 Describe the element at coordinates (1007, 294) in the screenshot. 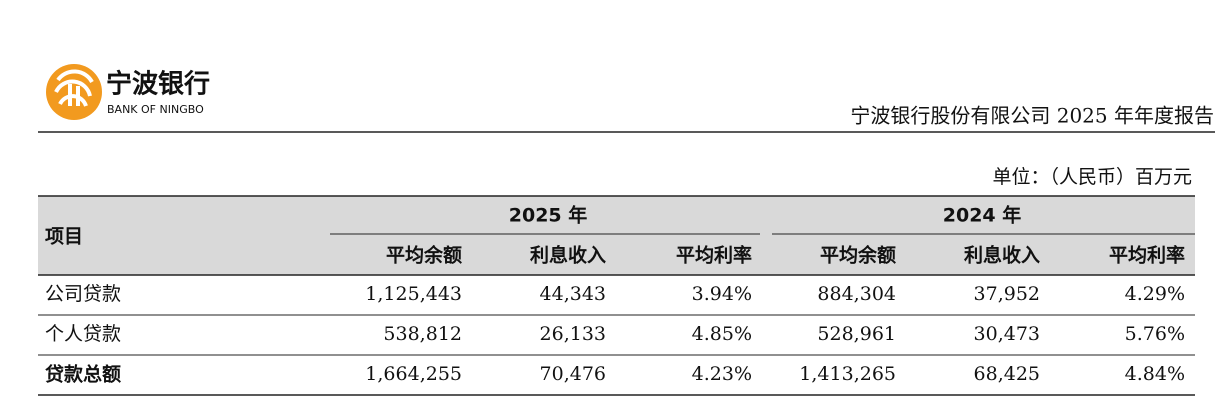

I see `cell: 37,952` at that location.